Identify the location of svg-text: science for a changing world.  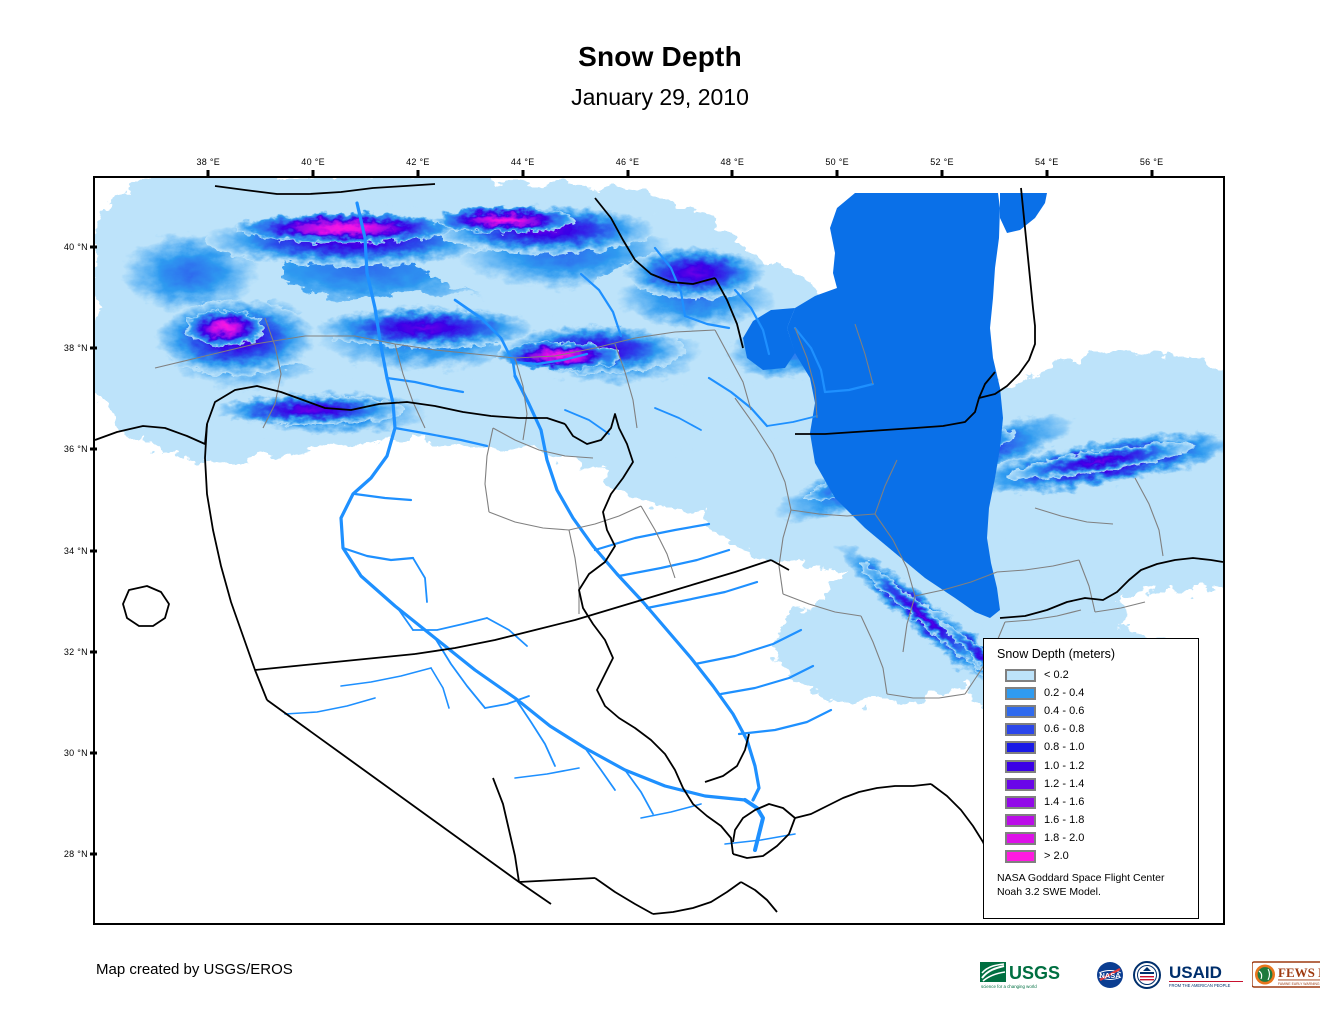
(1009, 986).